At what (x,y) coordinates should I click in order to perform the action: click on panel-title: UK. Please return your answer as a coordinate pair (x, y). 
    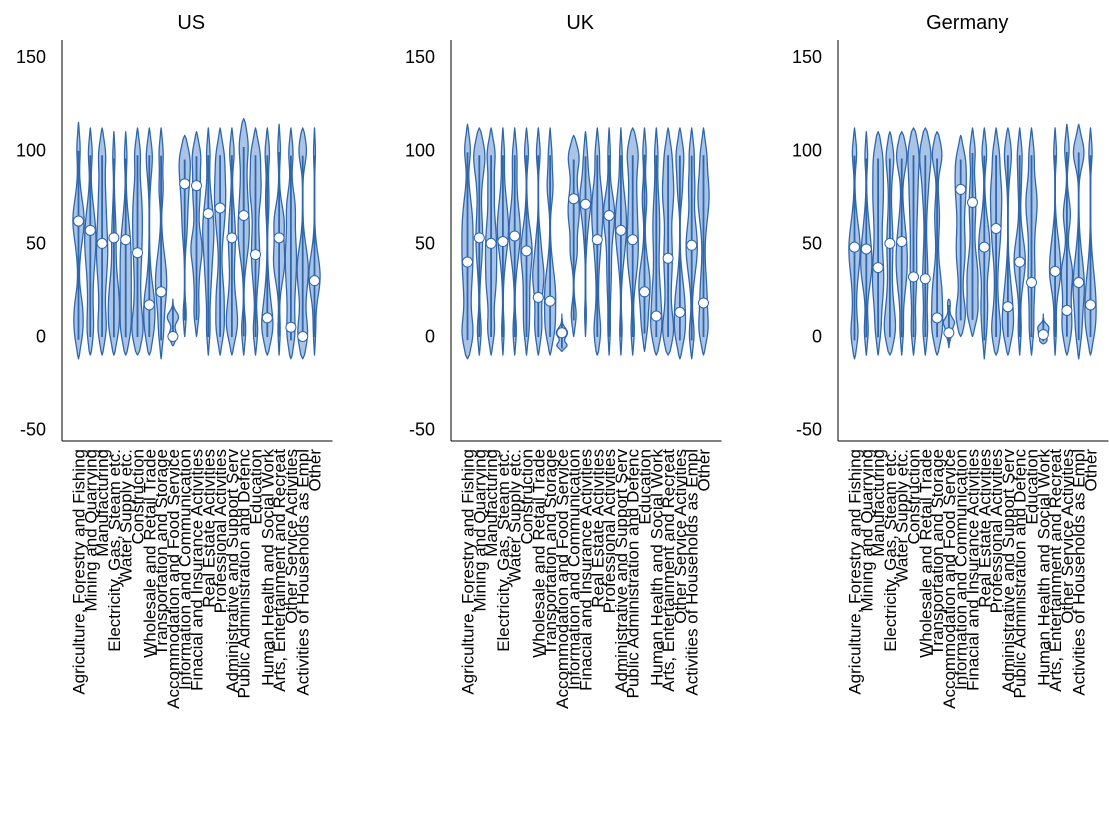
    Looking at the image, I should click on (580, 23).